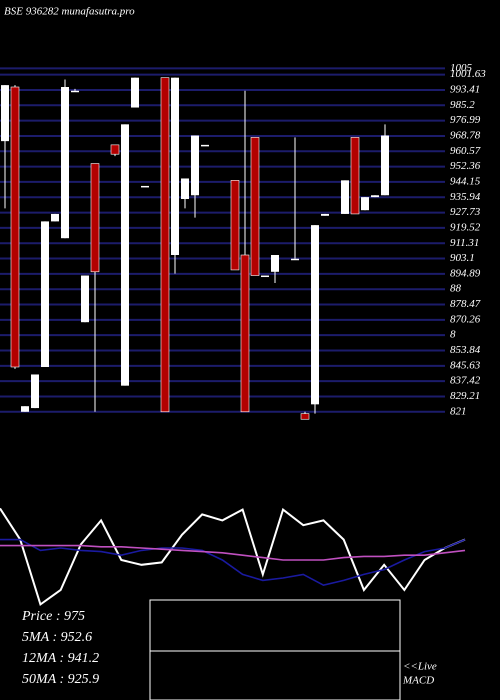 The height and width of the screenshot is (700, 500). What do you see at coordinates (465, 350) in the screenshot?
I see `y-tick-label: 853.84` at bounding box center [465, 350].